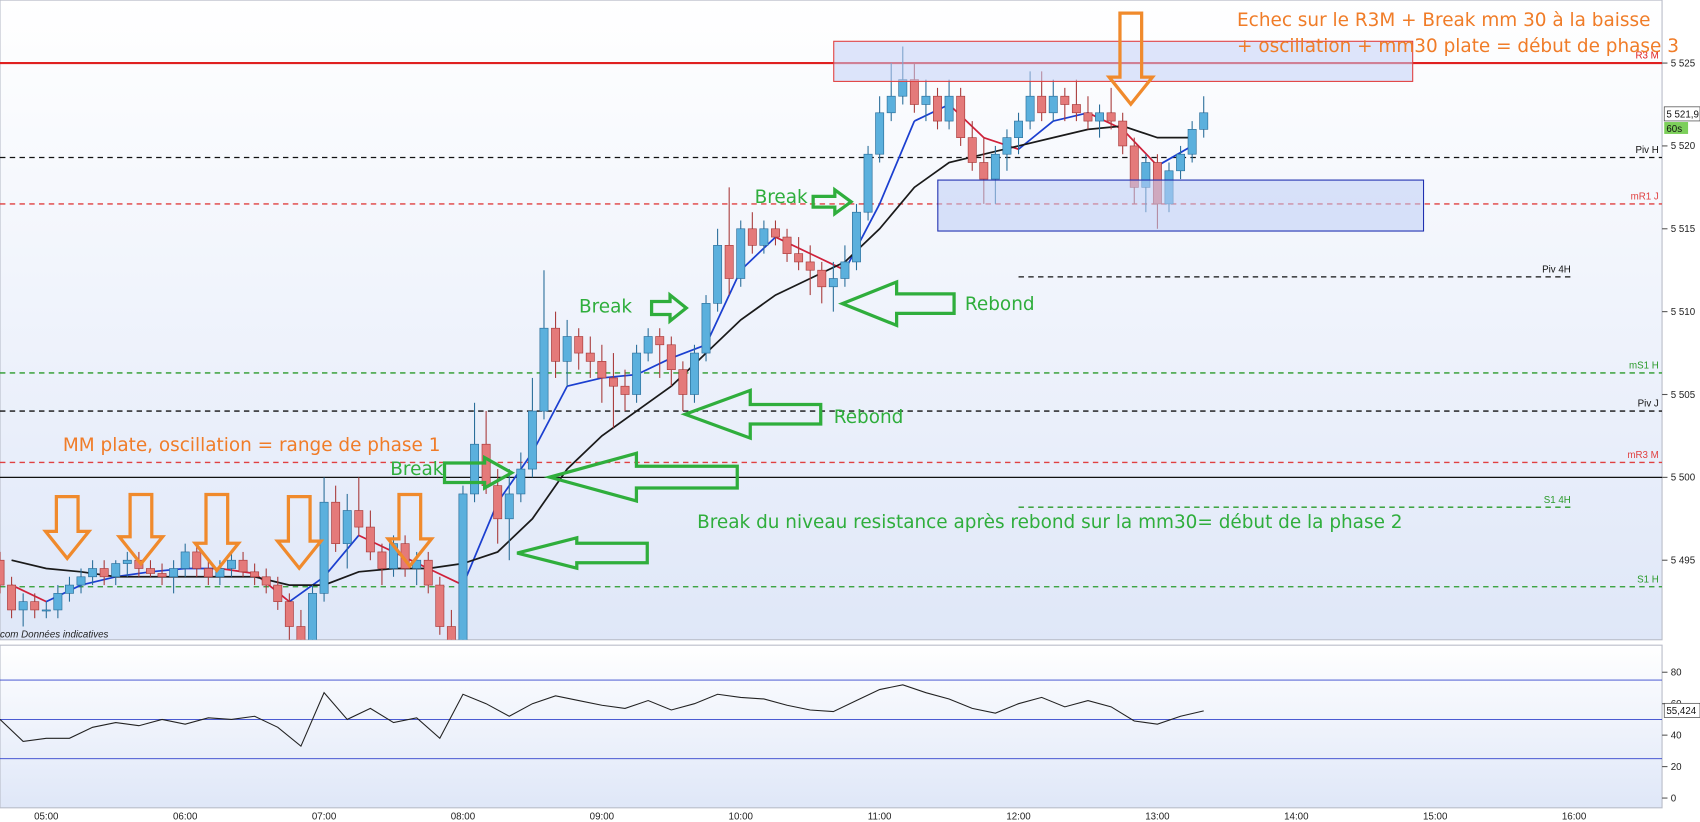 This screenshot has width=1700, height=822. Describe the element at coordinates (185, 817) in the screenshot. I see `x-tick-label: 06:00` at that location.